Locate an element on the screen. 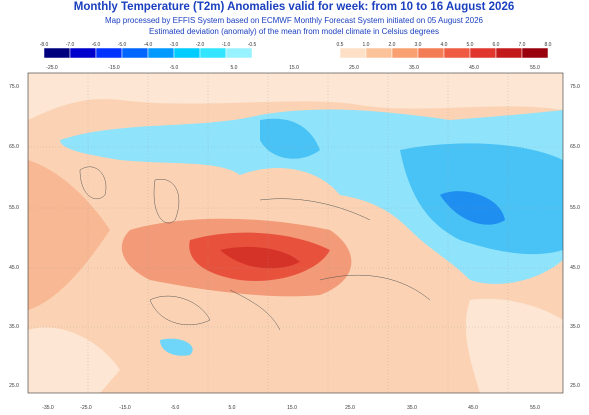  lat-label-left: 75.0 is located at coordinates (14, 87).